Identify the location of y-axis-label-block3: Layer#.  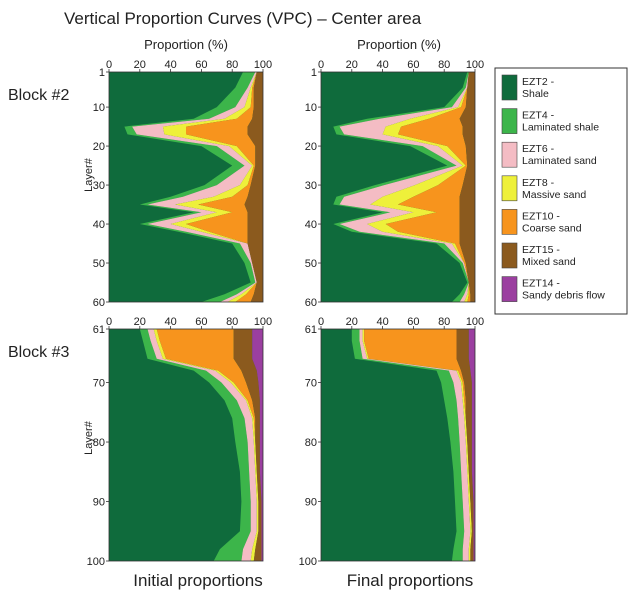
(89, 437).